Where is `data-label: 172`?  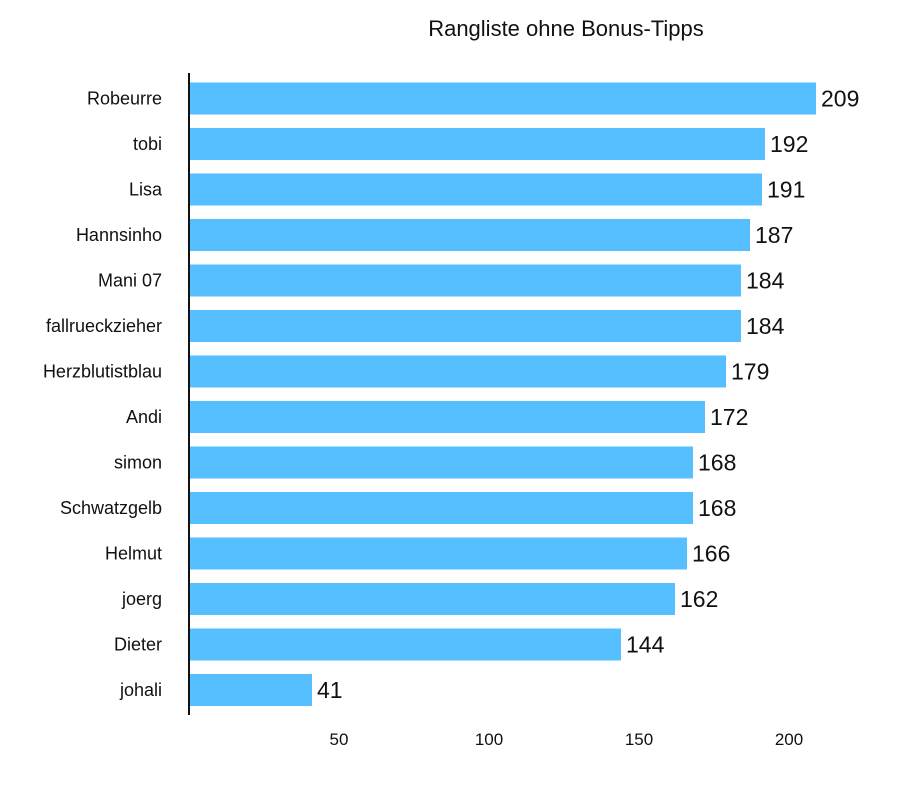
data-label: 172 is located at coordinates (729, 417).